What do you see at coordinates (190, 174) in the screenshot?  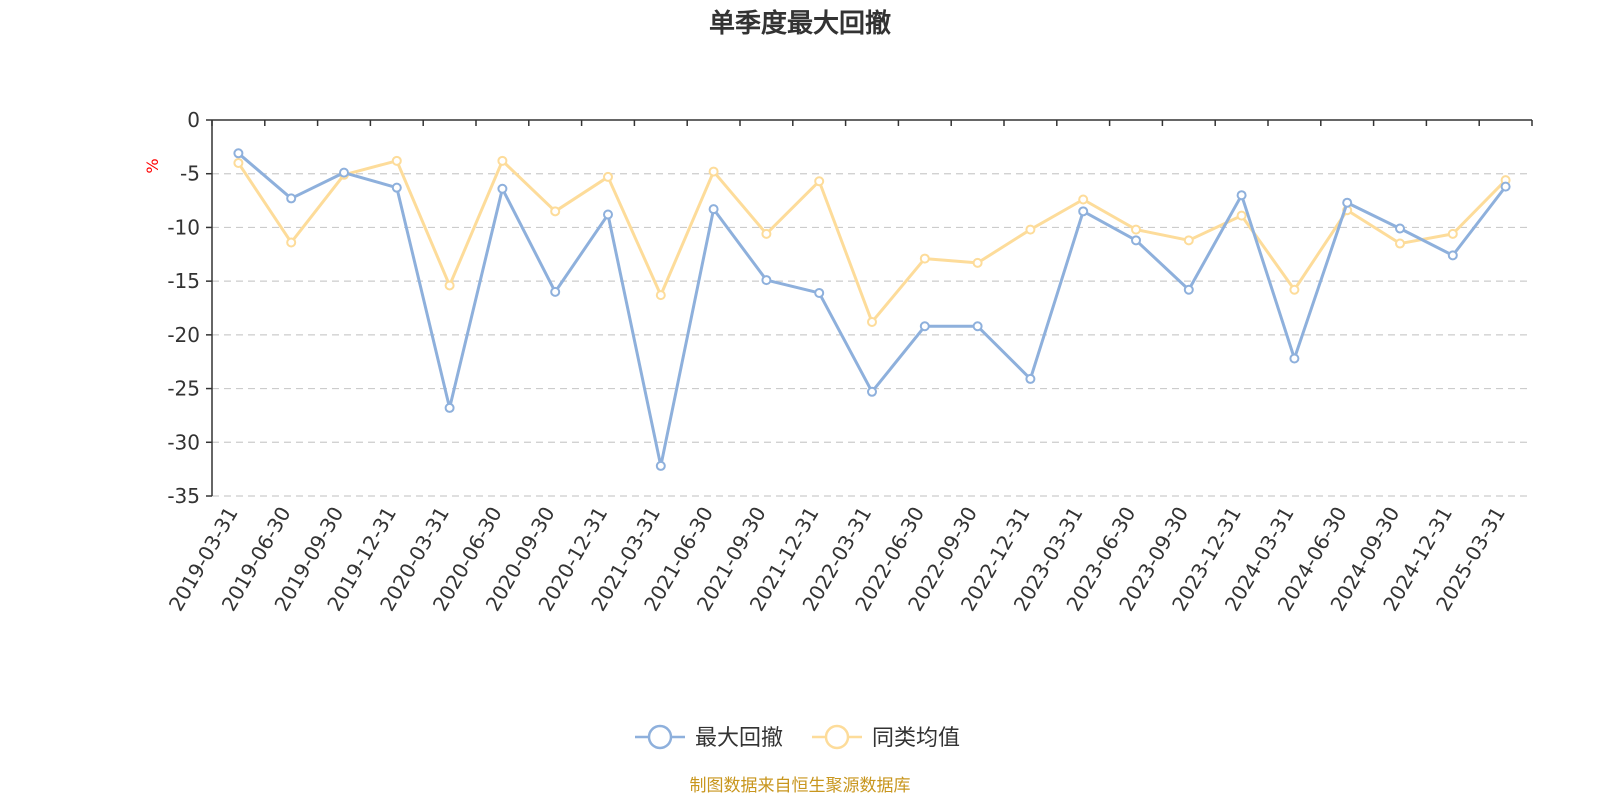 I see `y-tick-label: -5` at bounding box center [190, 174].